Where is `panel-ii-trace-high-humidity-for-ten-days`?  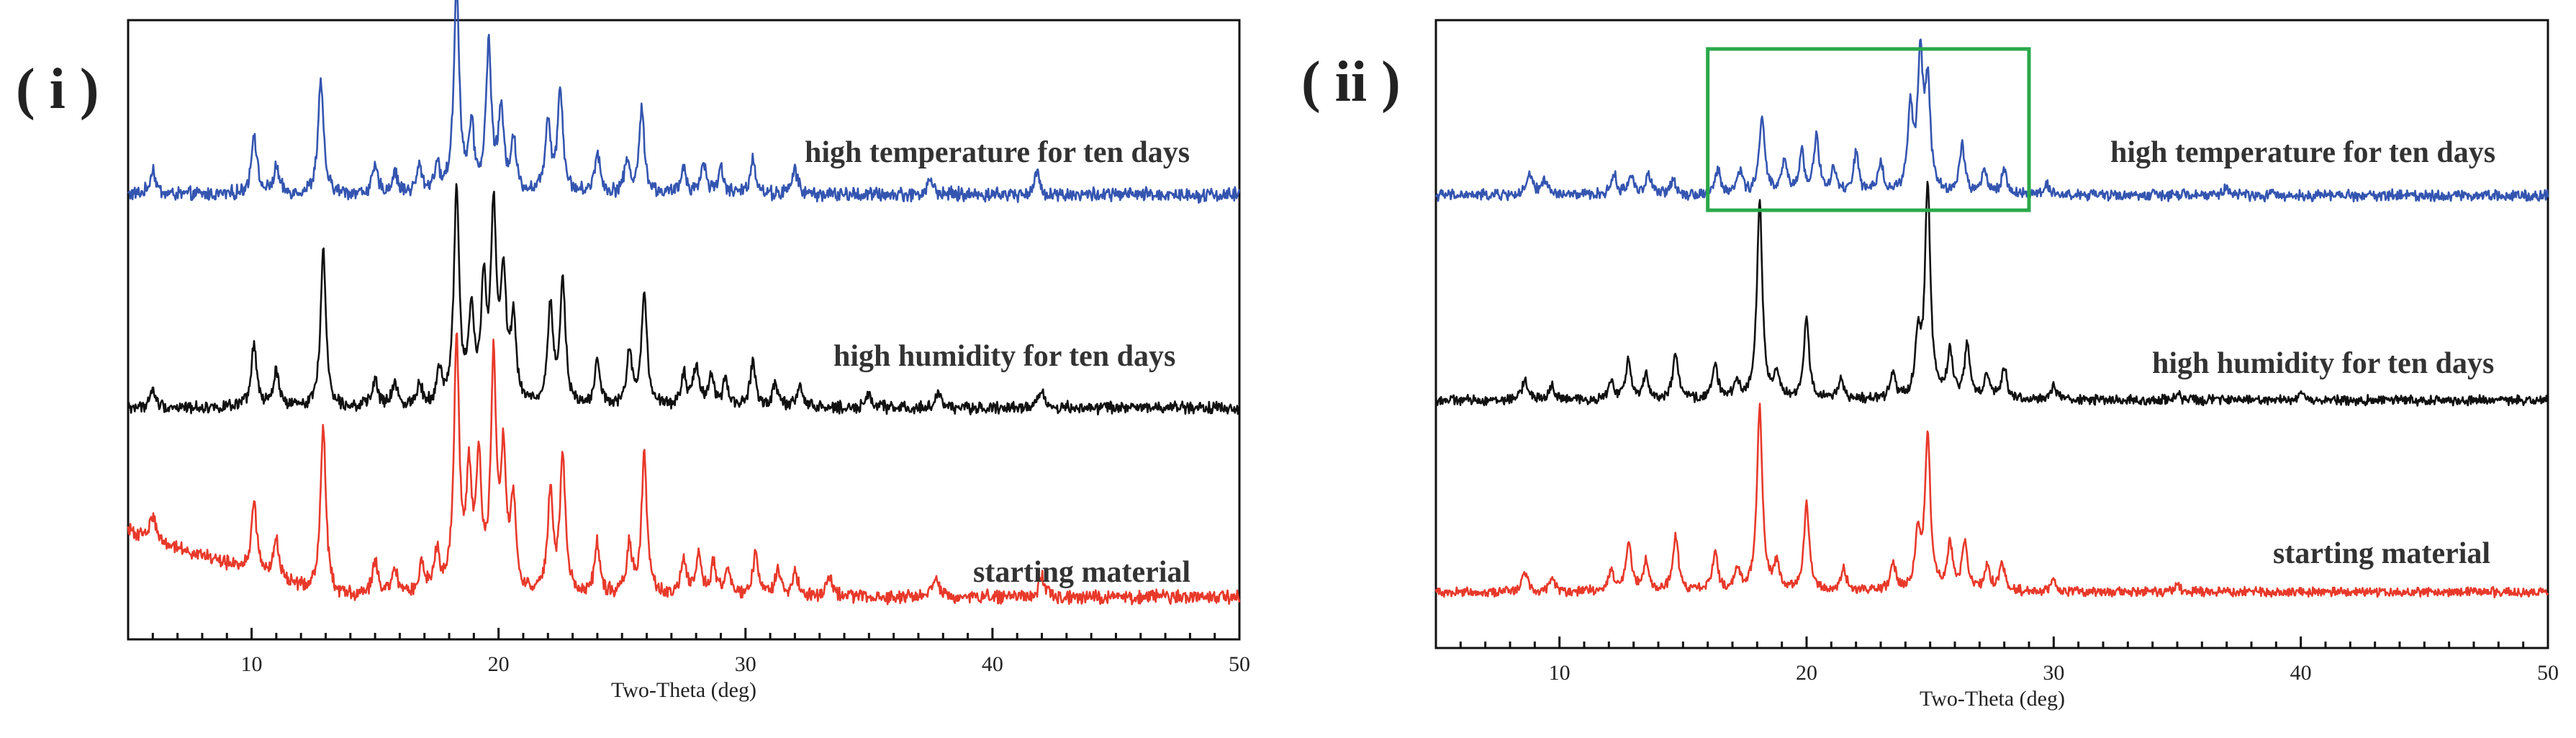 panel-ii-trace-high-humidity-for-ten-days is located at coordinates (1991, 294).